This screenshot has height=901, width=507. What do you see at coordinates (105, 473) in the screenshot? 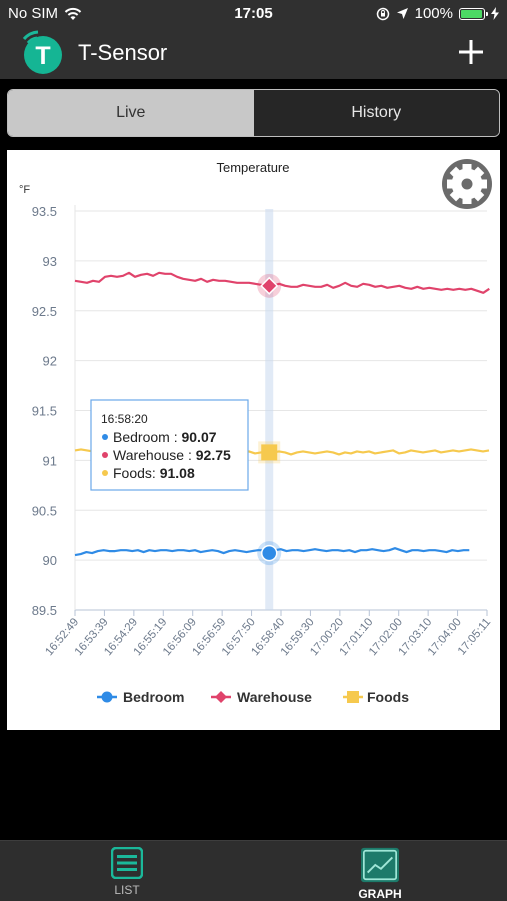
I see `tooltip-foods-dot` at bounding box center [105, 473].